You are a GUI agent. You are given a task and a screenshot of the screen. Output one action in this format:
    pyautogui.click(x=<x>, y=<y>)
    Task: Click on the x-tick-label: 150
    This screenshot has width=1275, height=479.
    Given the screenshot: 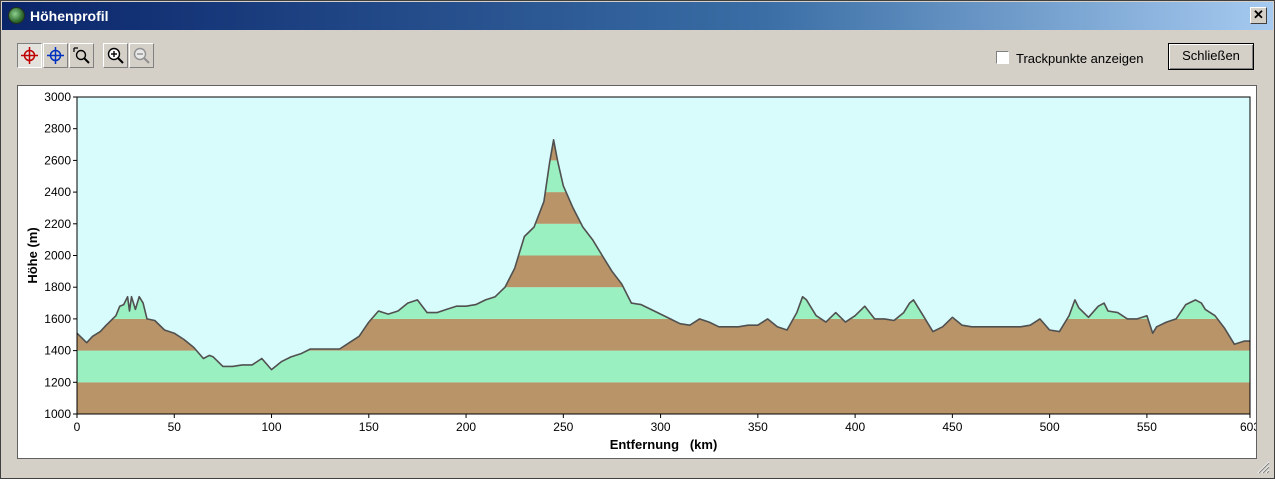 What is the action you would take?
    pyautogui.click(x=369, y=427)
    